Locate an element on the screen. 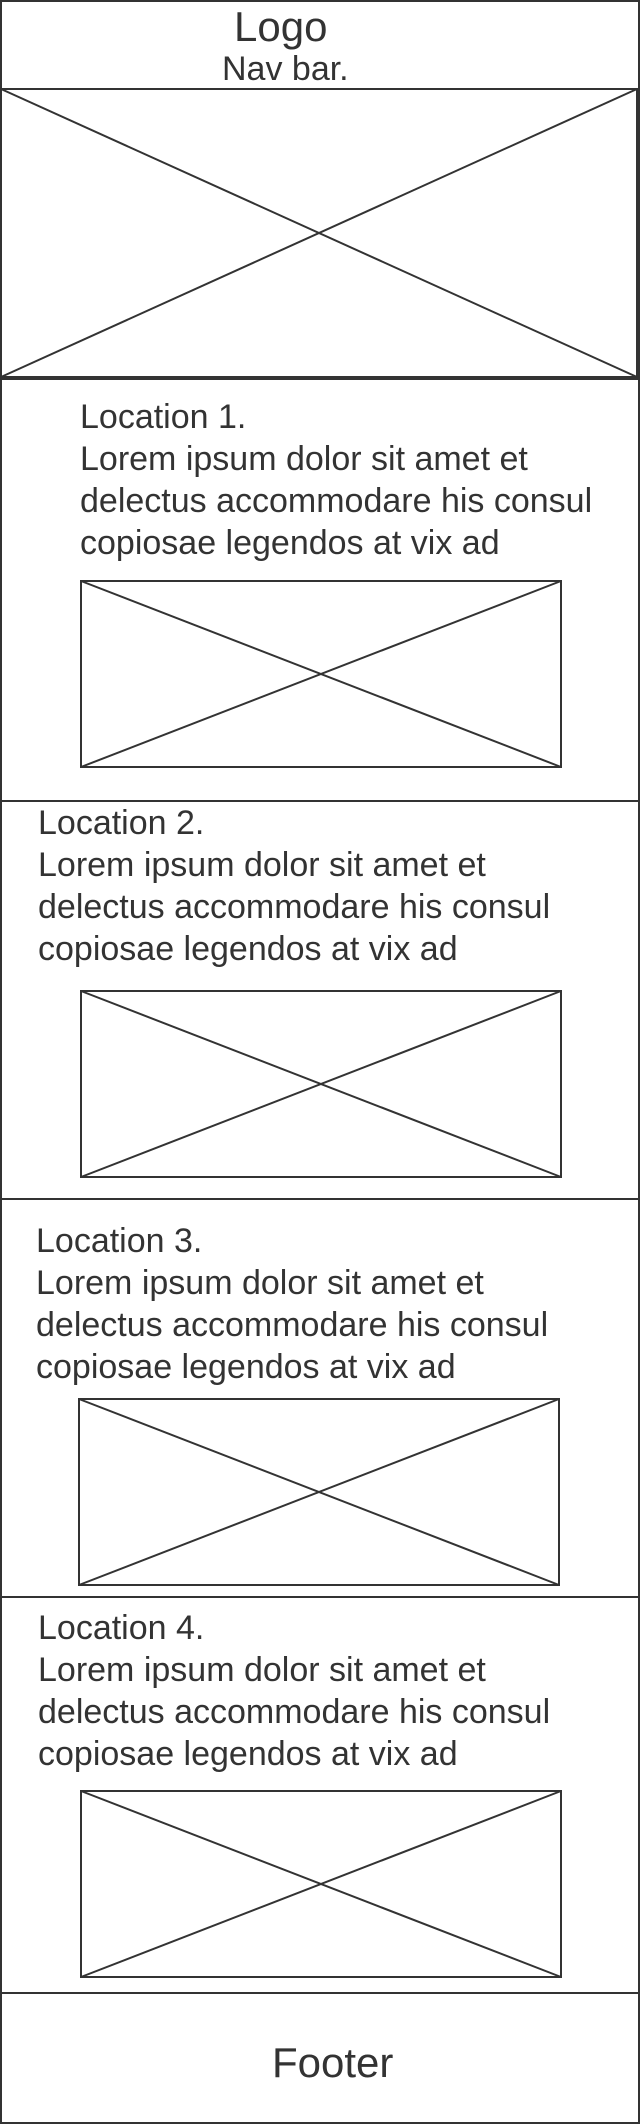 Image resolution: width=640 pixels, height=2124 pixels. location-2-line: Lorem ipsum dolor sit amet et is located at coordinates (262, 865).